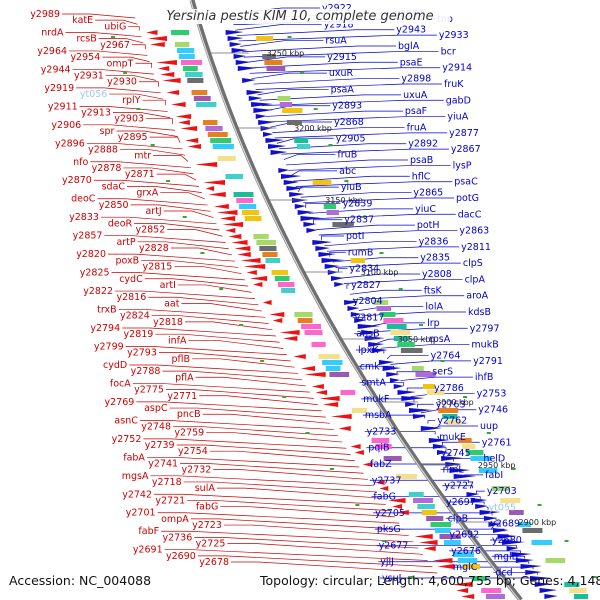  Describe the element at coordinates (66, 125) in the screenshot. I see `gene-label: y2906` at that location.